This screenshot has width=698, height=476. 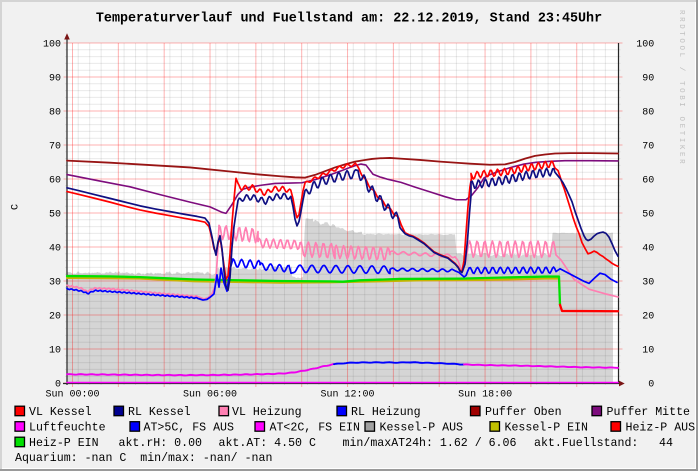 I want to click on svg-text: VL Heizung, so click(x=267, y=412).